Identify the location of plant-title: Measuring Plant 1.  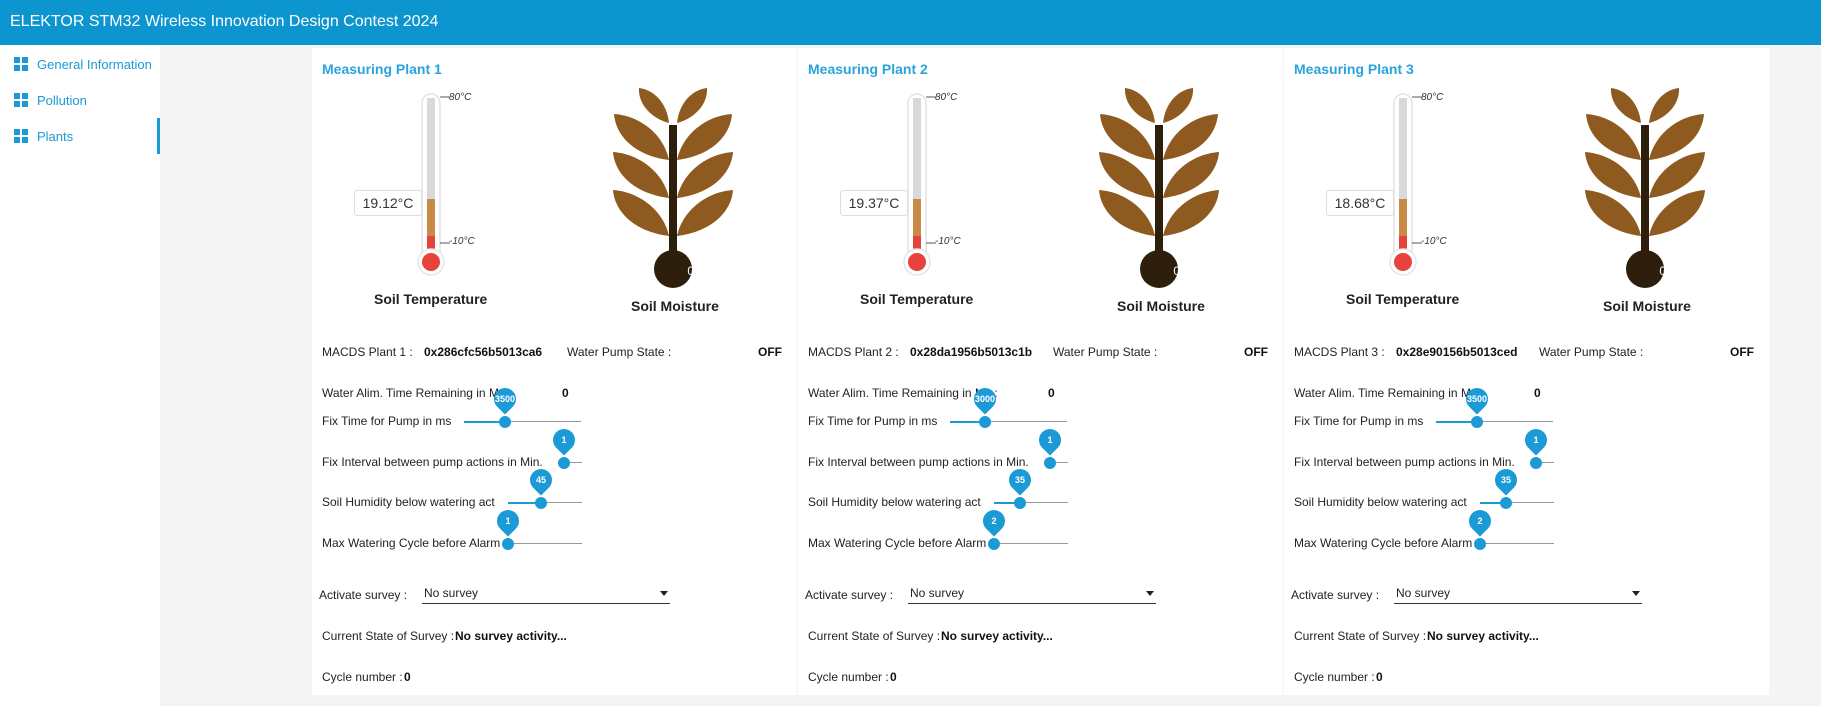
(382, 69).